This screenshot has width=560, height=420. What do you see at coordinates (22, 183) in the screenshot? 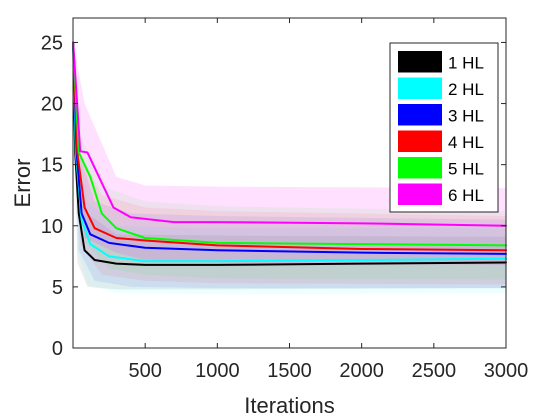
I see `y-axis-label: Error` at bounding box center [22, 183].